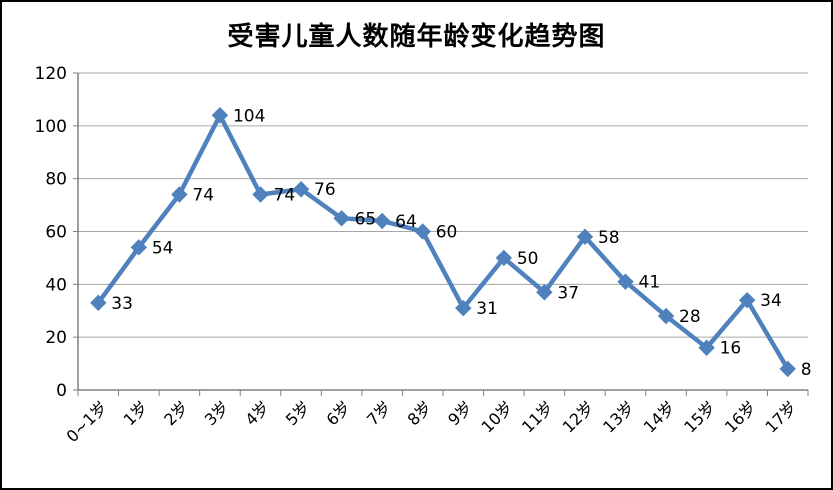 This screenshot has height=490, width=833. Describe the element at coordinates (379, 413) in the screenshot. I see `x-axis-label: 7岁` at that location.